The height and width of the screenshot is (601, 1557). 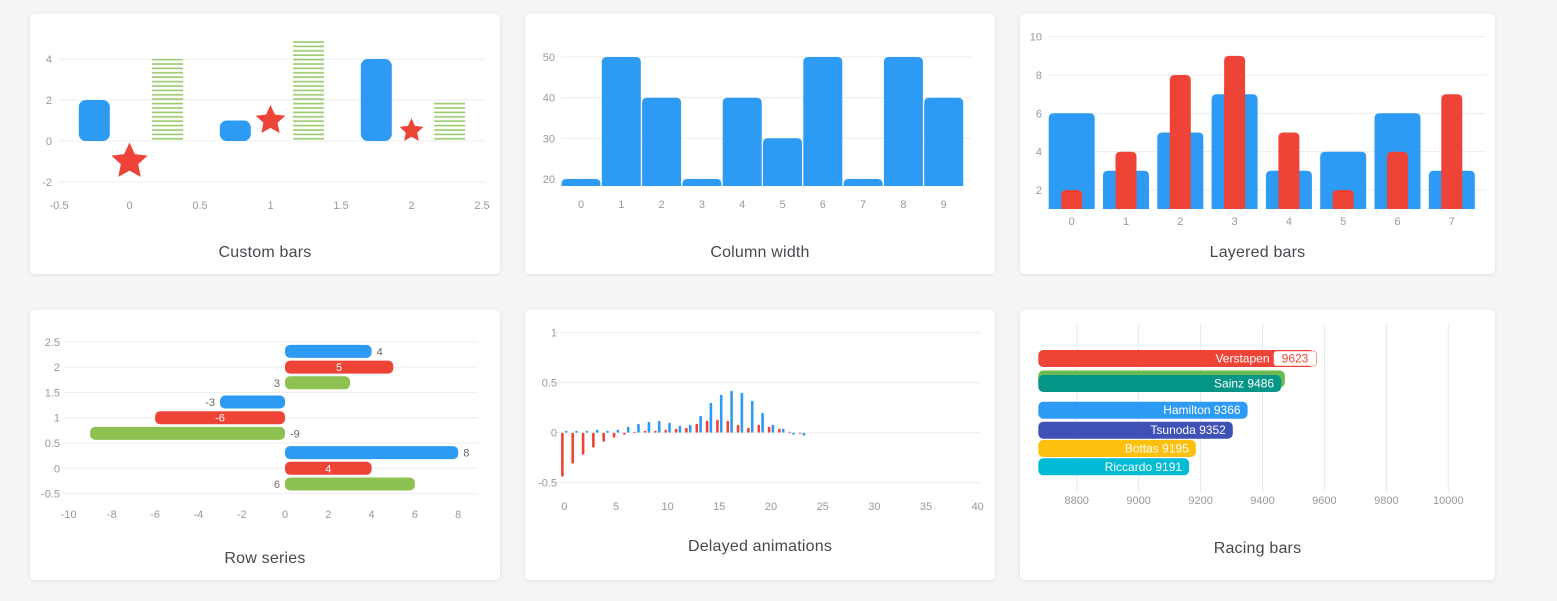 What do you see at coordinates (944, 205) in the screenshot?
I see `svg-text: 9` at bounding box center [944, 205].